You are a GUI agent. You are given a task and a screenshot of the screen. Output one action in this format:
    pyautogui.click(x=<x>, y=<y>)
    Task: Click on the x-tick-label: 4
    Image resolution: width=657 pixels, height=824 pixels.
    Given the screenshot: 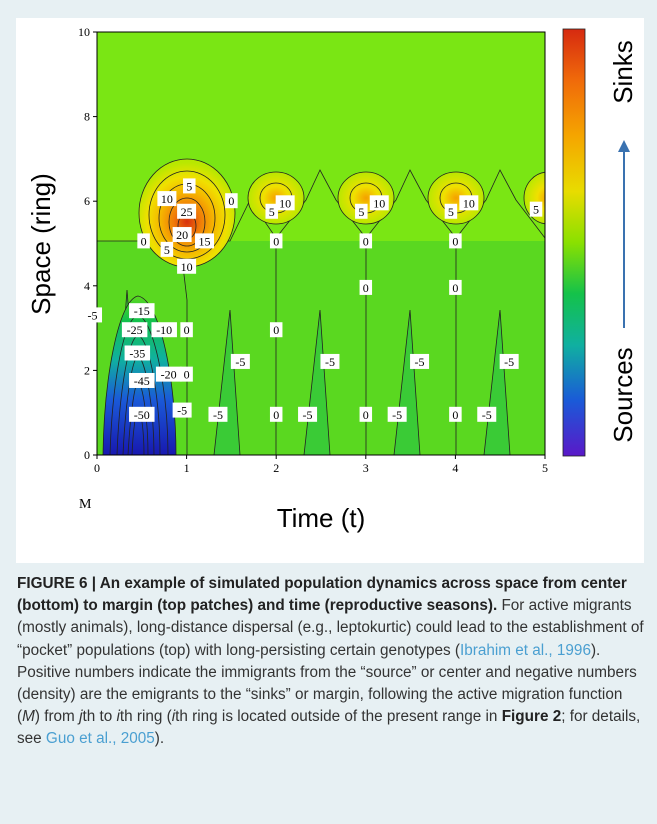 What is the action you would take?
    pyautogui.click(x=455, y=468)
    